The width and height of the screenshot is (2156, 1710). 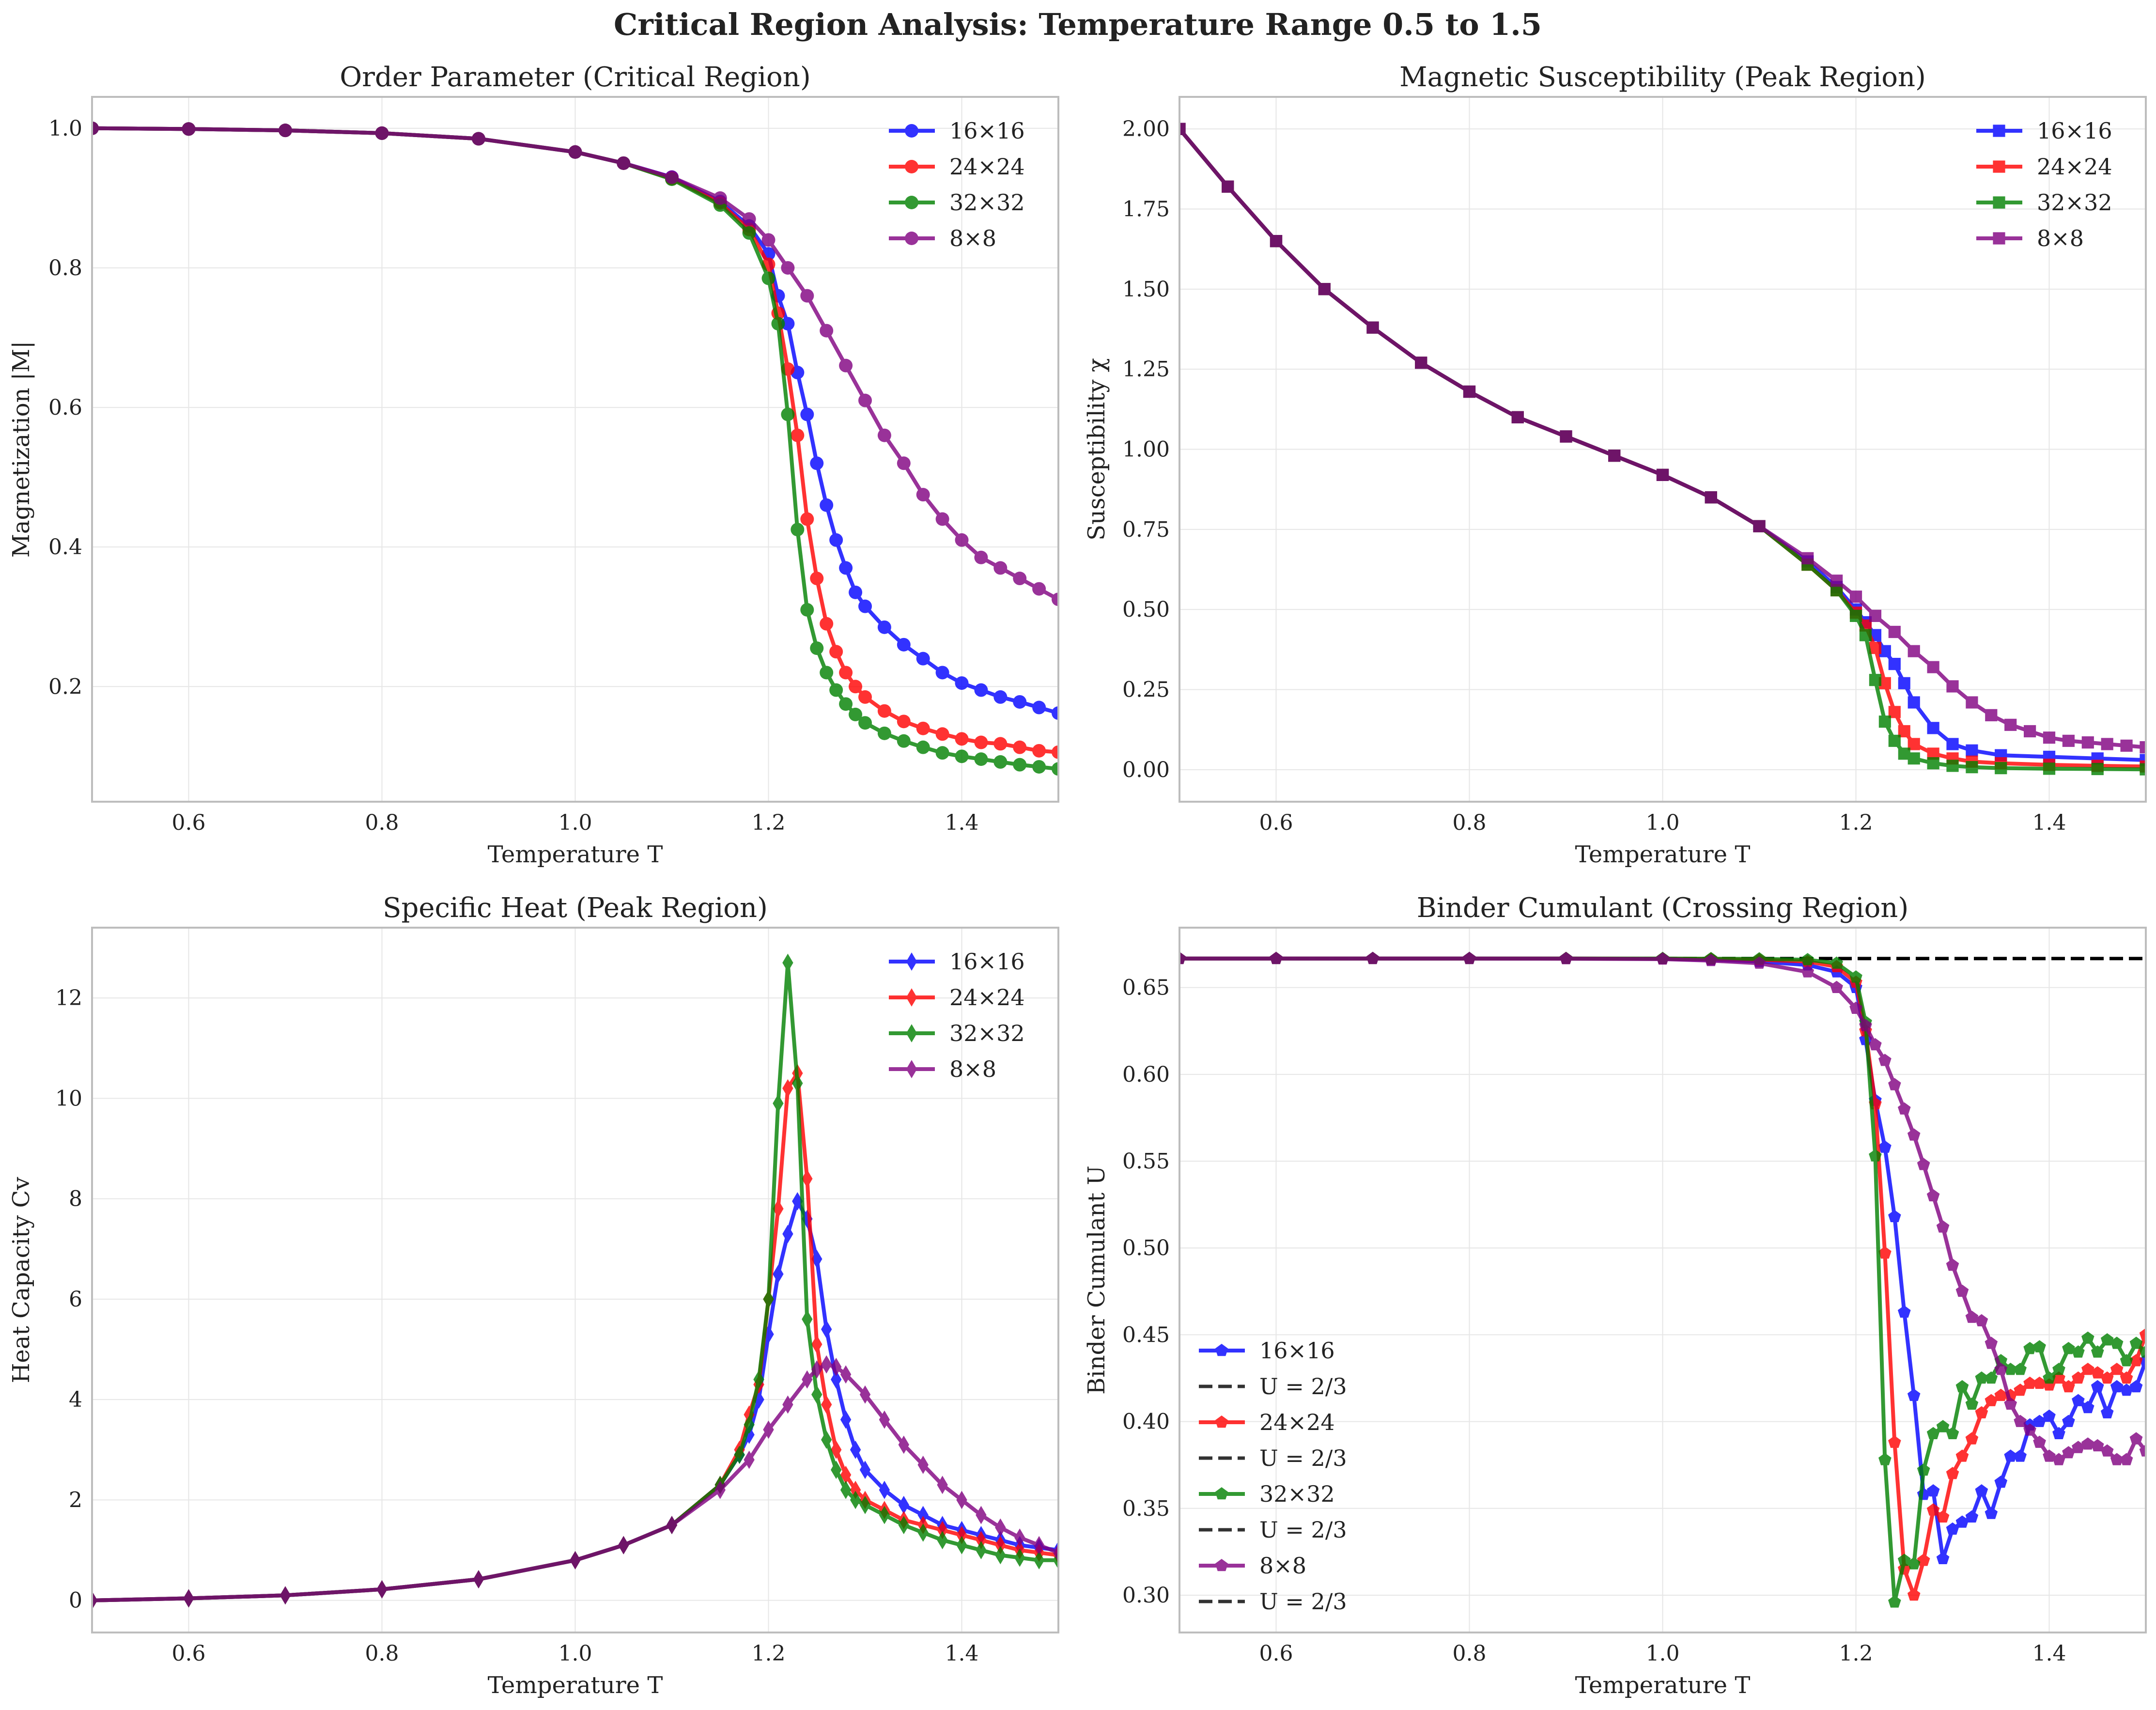 What do you see at coordinates (962, 822) in the screenshot?
I see `x-tick-label: 1.4` at bounding box center [962, 822].